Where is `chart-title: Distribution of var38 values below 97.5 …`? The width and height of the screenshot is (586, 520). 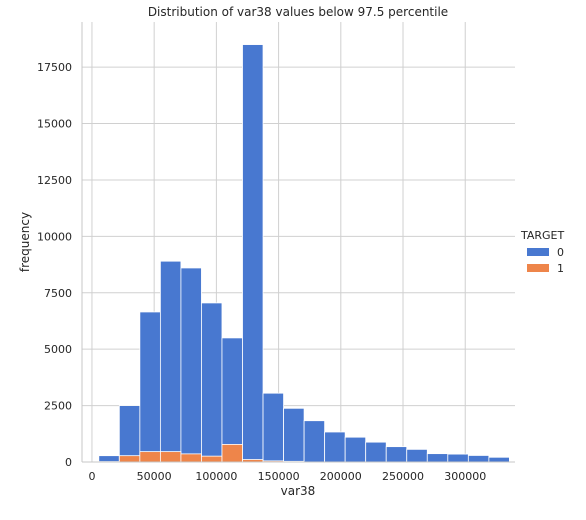 chart-title: Distribution of var38 values below 97.5 … is located at coordinates (298, 12).